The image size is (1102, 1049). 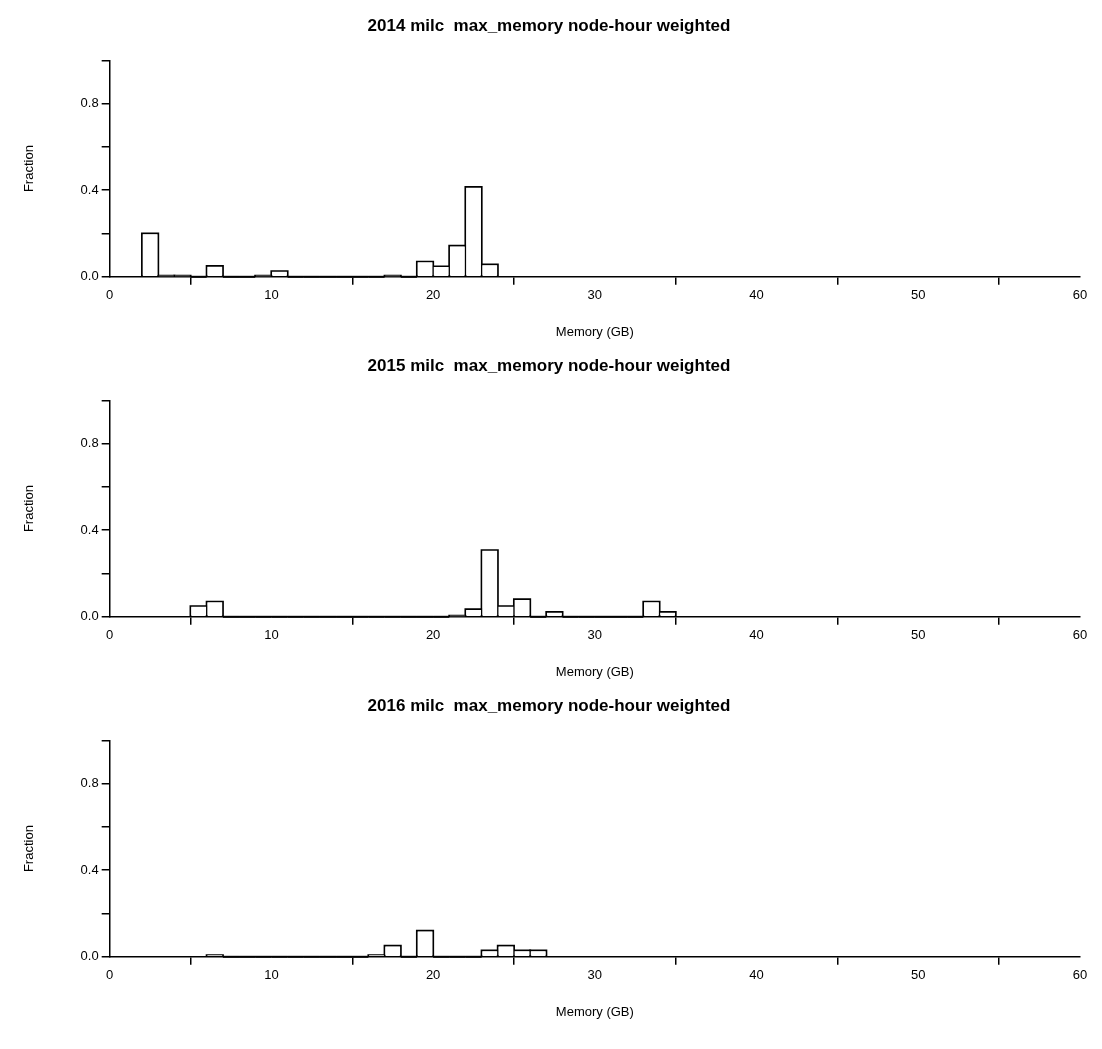 I want to click on chart-title: 2014 milc max_memory node-hour weighted, so click(x=549, y=25).